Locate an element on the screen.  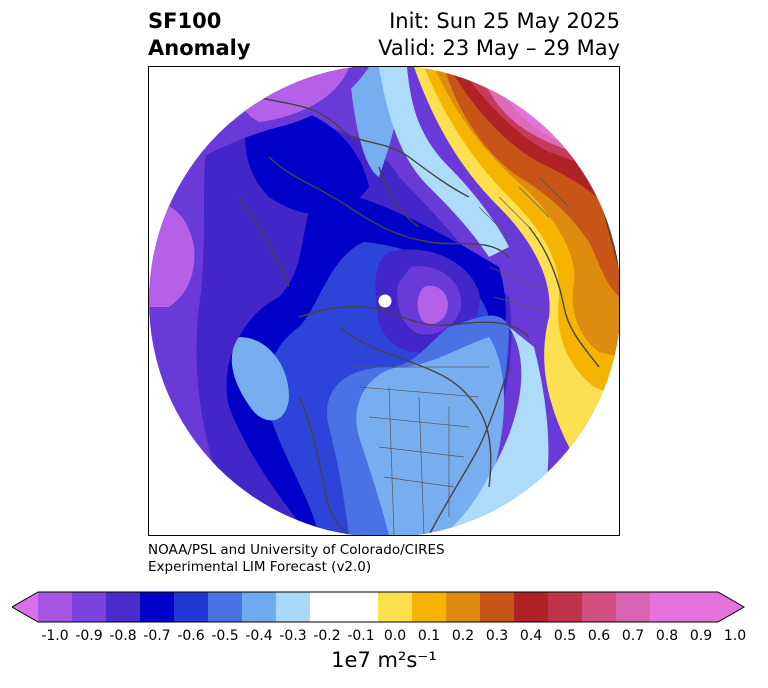
colorbar-tick-label: -0.9 is located at coordinates (89, 636).